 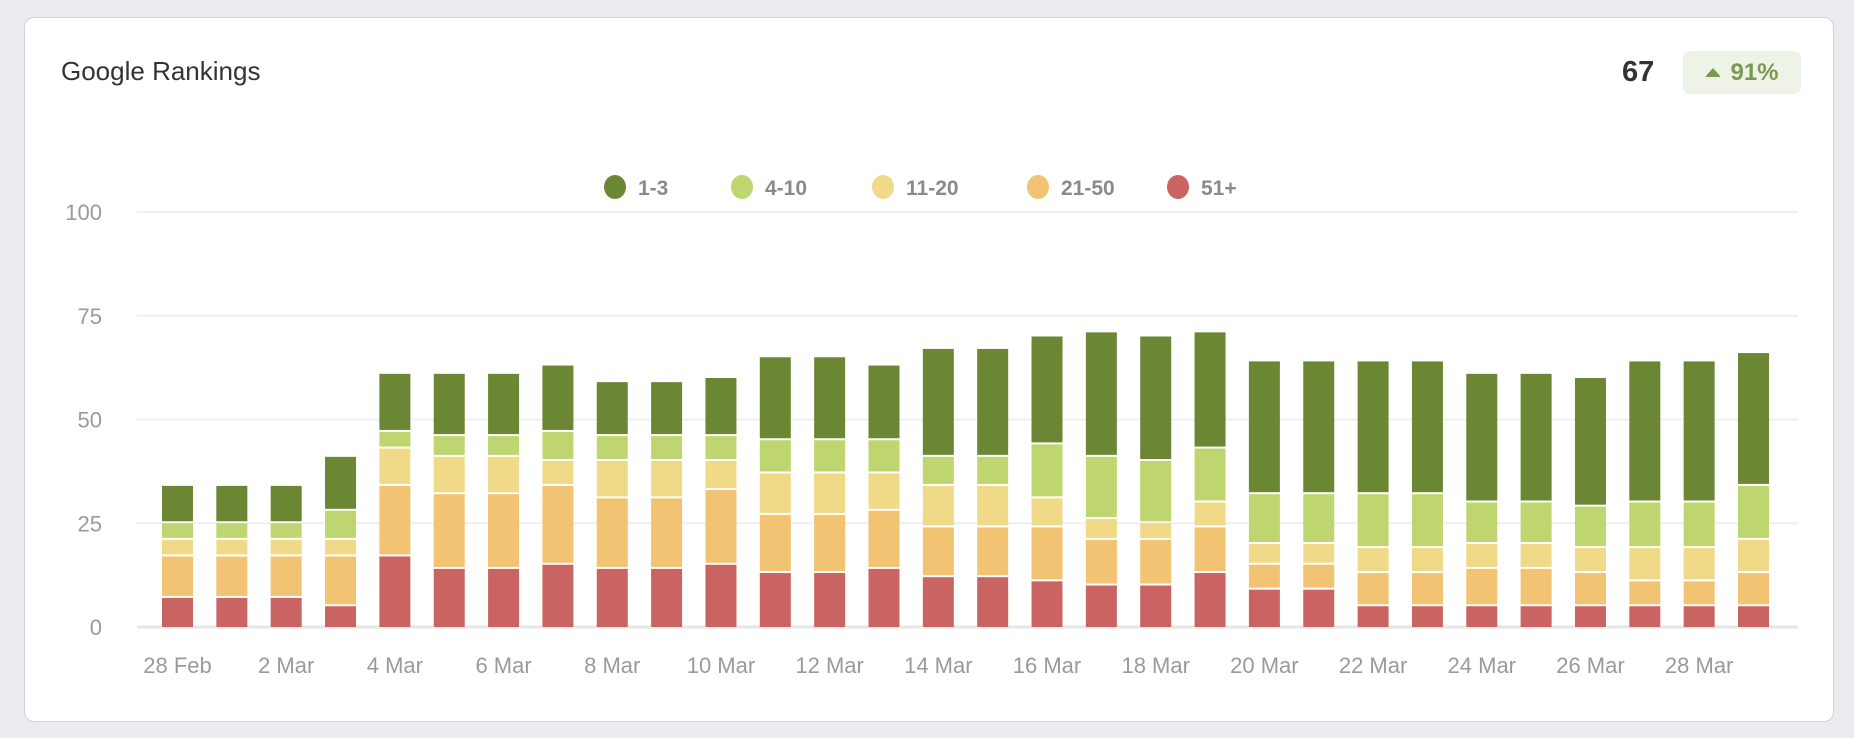 What do you see at coordinates (1373, 665) in the screenshot?
I see `x-tick-label: 22 Mar` at bounding box center [1373, 665].